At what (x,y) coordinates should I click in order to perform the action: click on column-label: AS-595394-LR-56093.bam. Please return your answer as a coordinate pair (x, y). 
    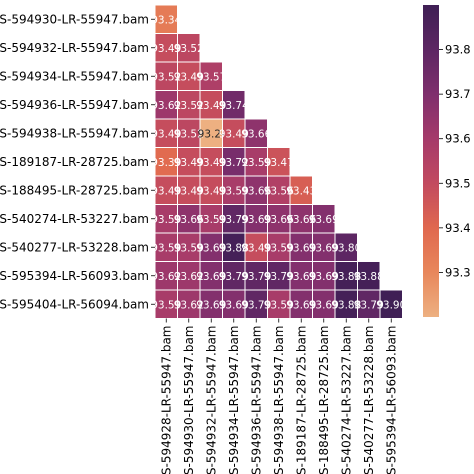
    Looking at the image, I should click on (391, 400).